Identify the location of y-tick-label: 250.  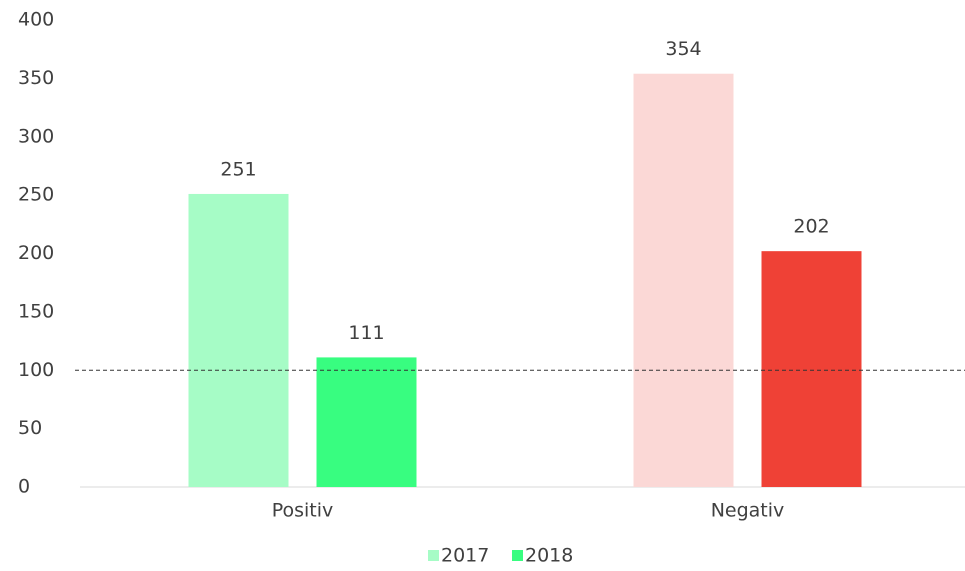
(36, 195).